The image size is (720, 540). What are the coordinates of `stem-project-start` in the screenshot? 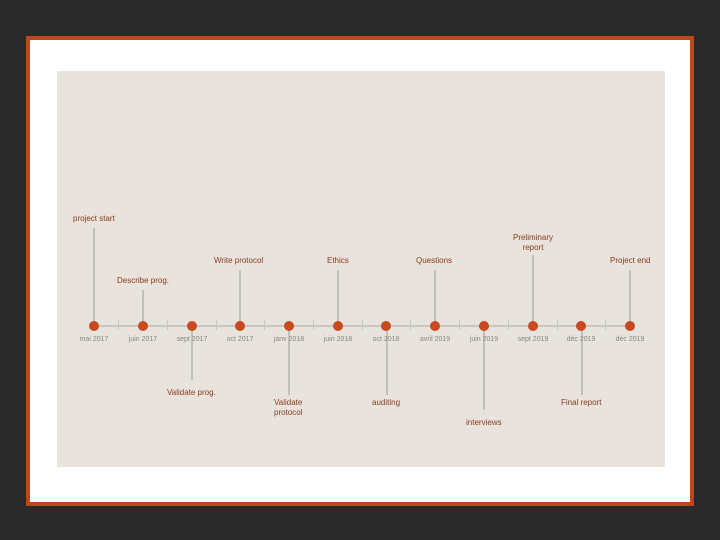 It's located at (94, 276).